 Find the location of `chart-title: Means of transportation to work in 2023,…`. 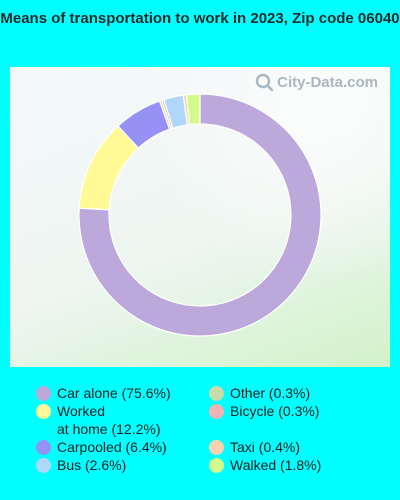

chart-title: Means of transportation to work in 2023,… is located at coordinates (200, 18).